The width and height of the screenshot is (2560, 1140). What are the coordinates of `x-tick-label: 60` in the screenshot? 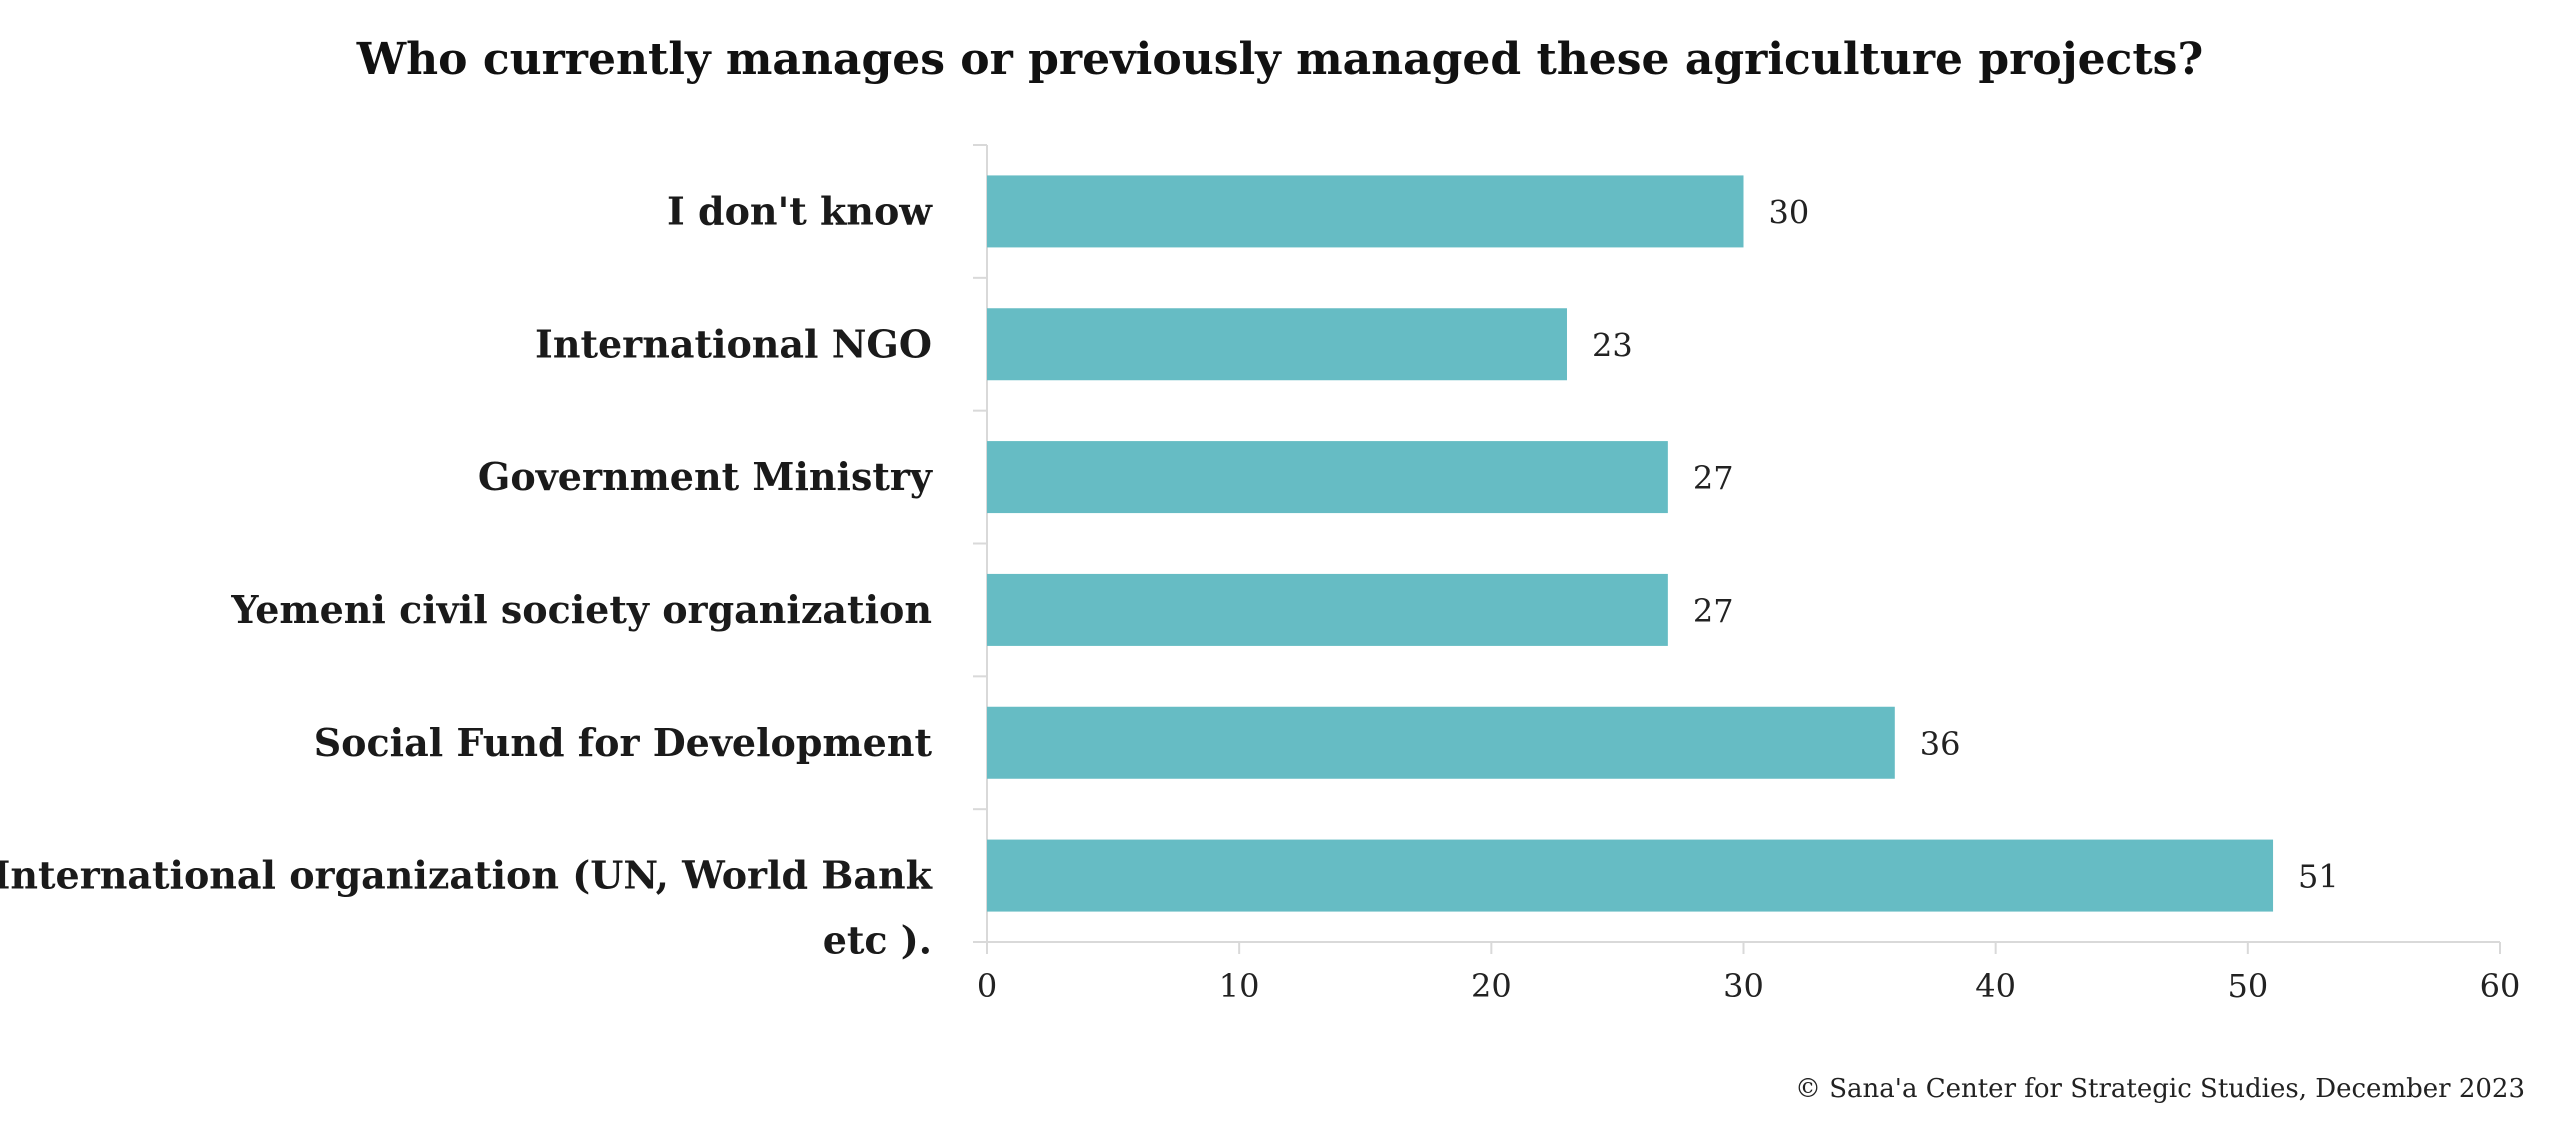 It's located at (2500, 986).